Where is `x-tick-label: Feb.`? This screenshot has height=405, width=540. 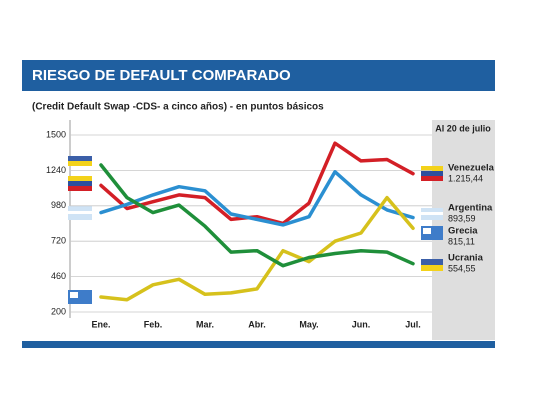 x-tick-label: Feb. is located at coordinates (153, 324).